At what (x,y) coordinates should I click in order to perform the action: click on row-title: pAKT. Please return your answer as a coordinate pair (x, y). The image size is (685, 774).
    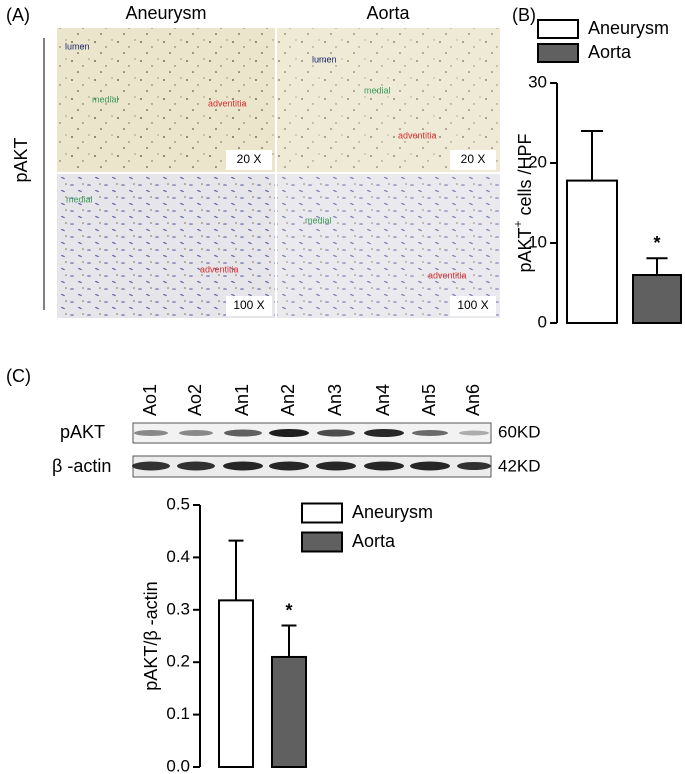
    Looking at the image, I should click on (21, 159).